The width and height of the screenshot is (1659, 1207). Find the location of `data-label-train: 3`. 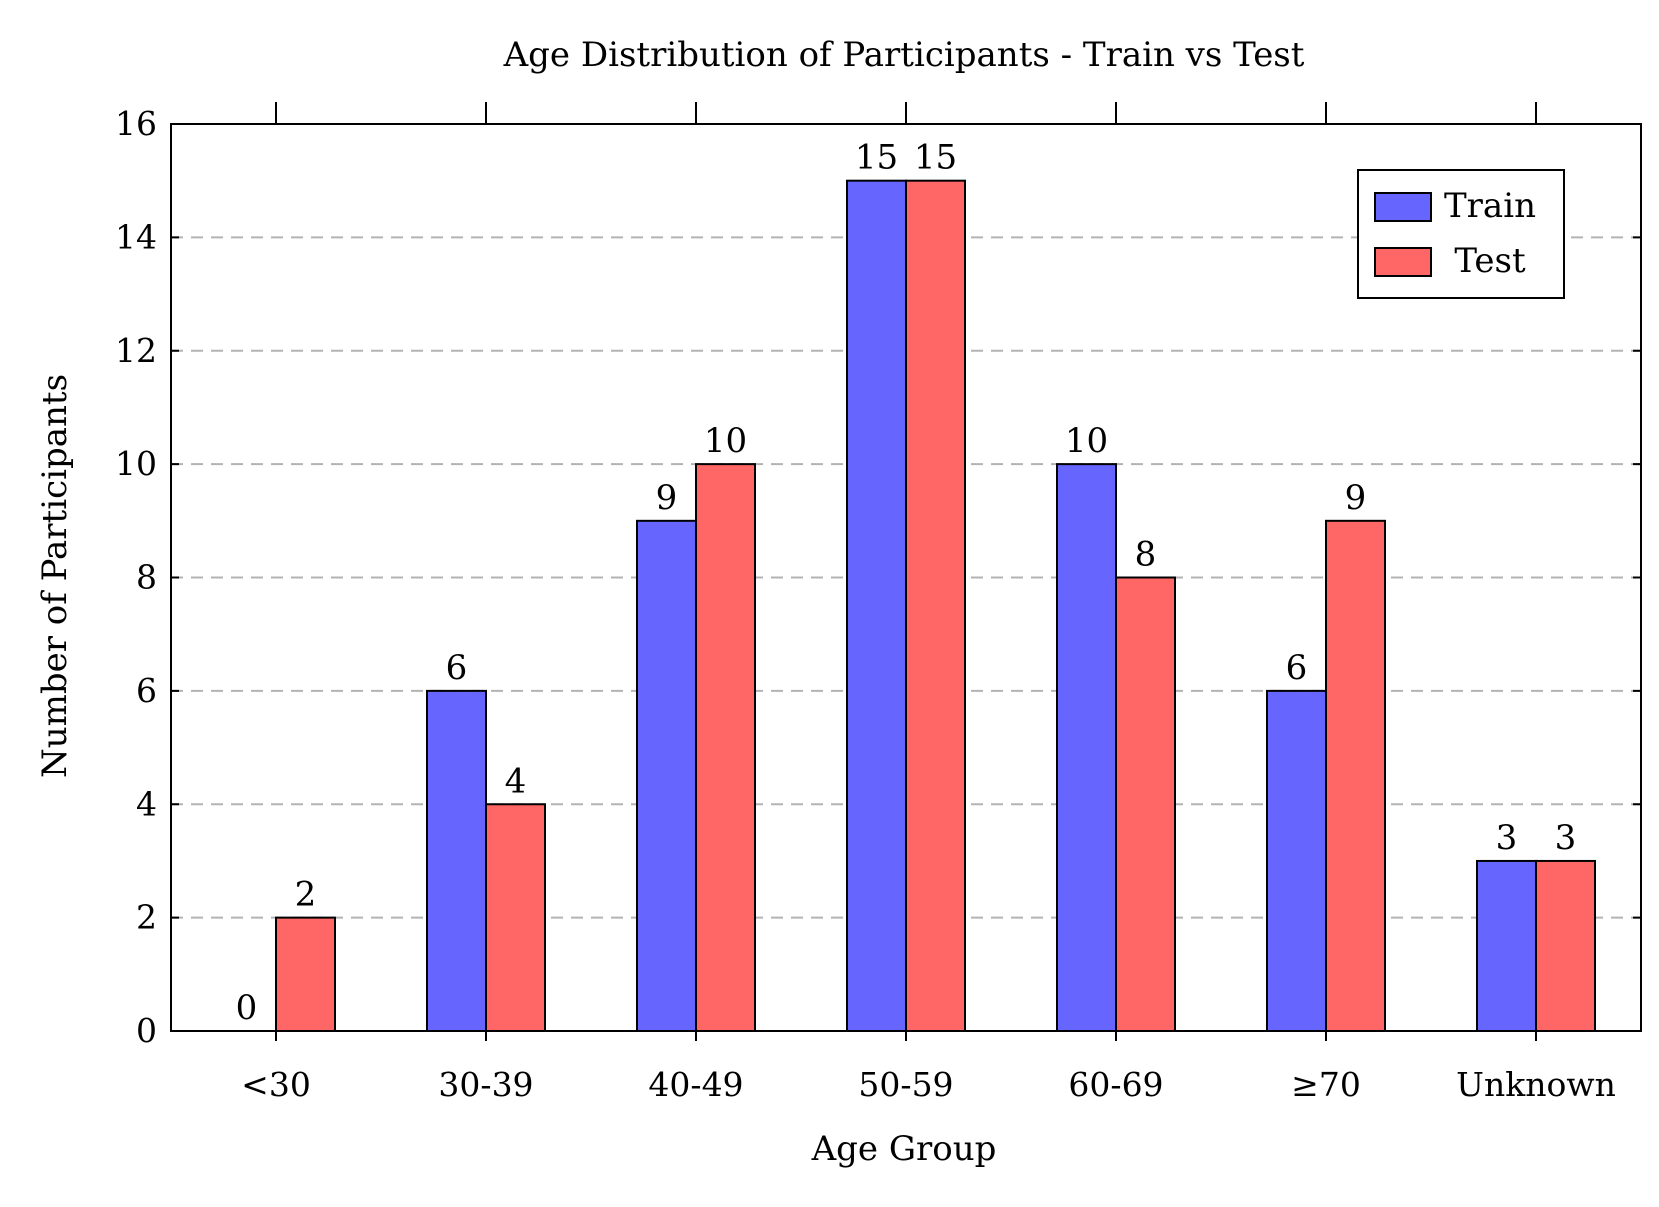

data-label-train: 3 is located at coordinates (1507, 838).